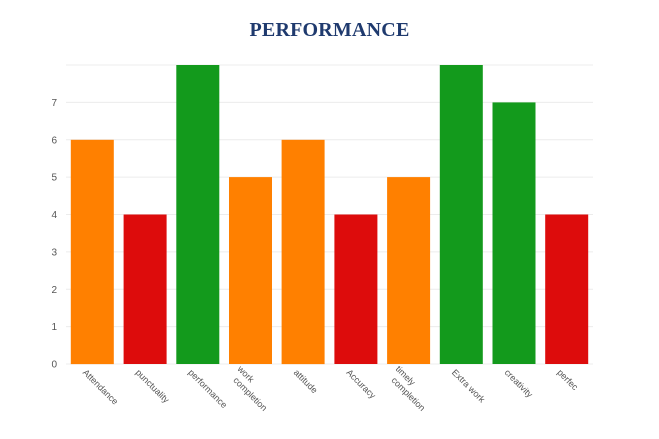 The image size is (659, 439). I want to click on x-tick-label-line: Attendance, so click(100, 386).